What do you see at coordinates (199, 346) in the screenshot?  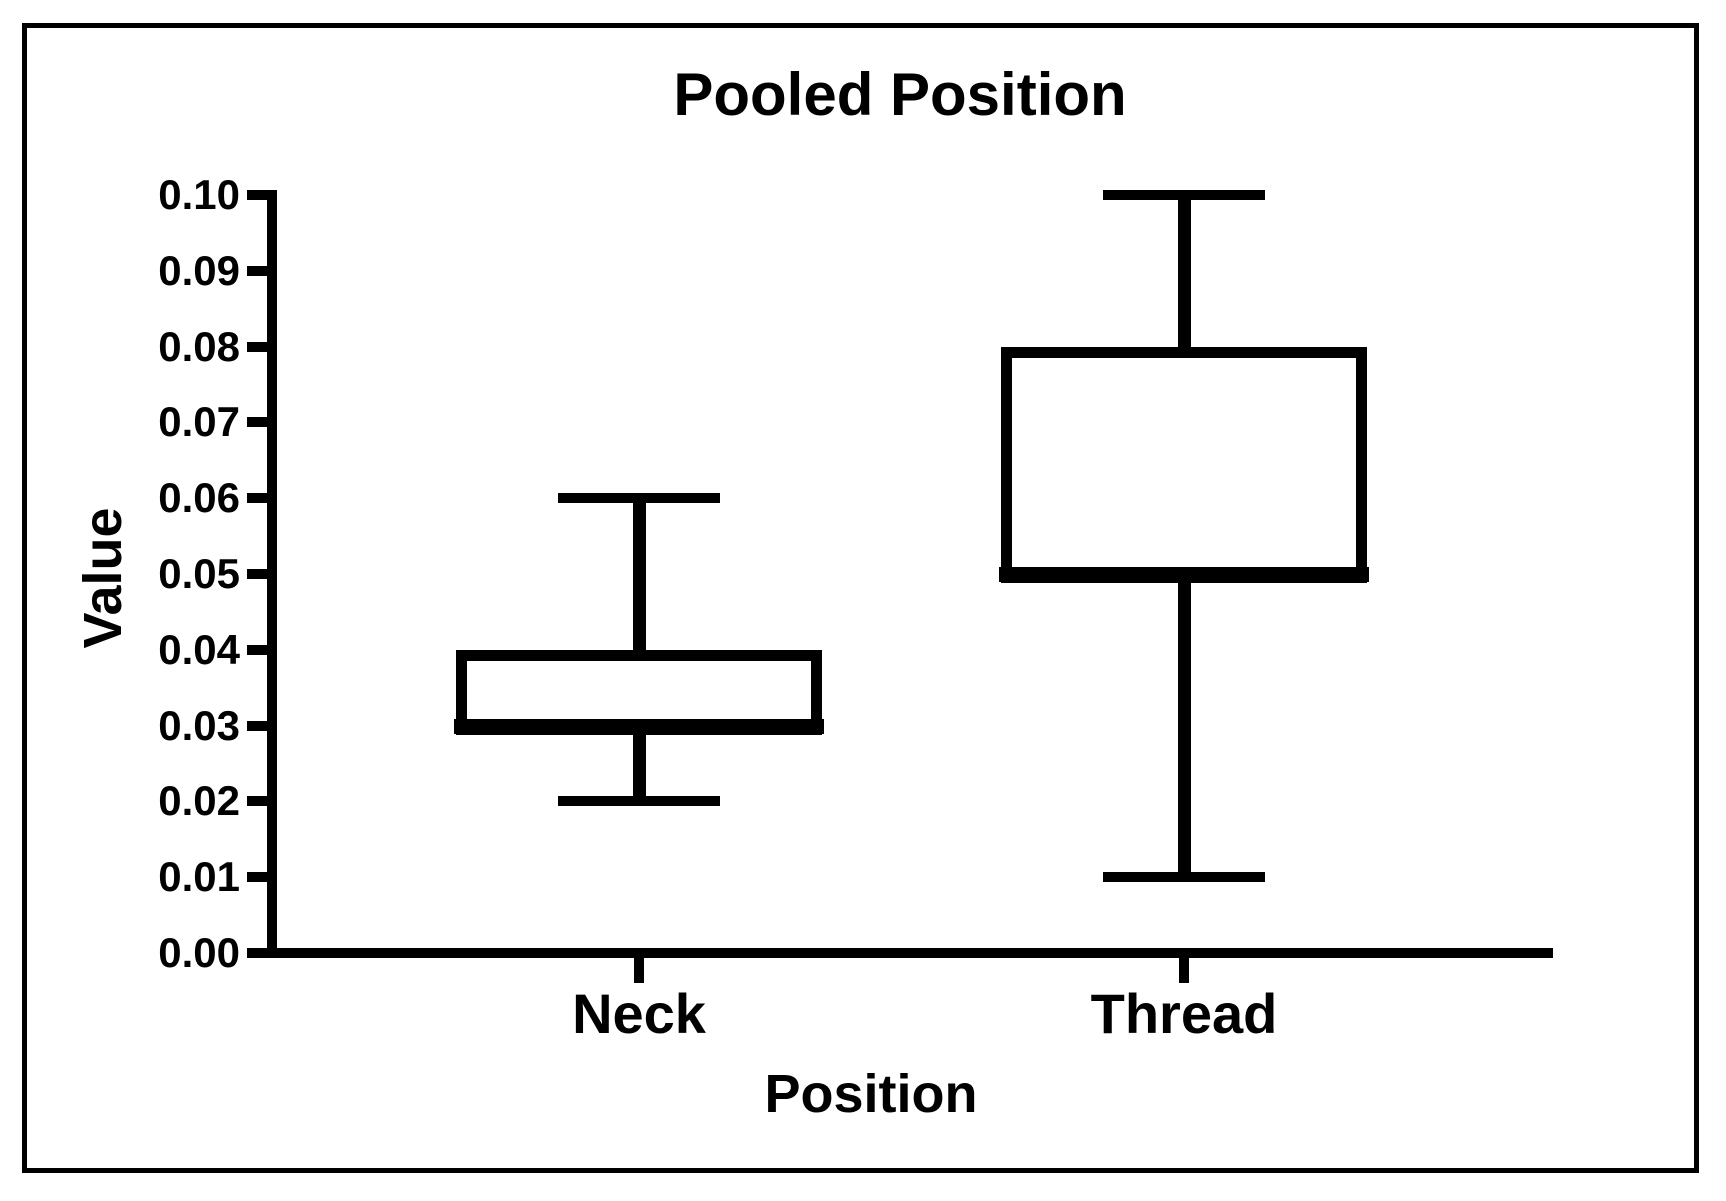 I see `y-tick-label: 0.08` at bounding box center [199, 346].